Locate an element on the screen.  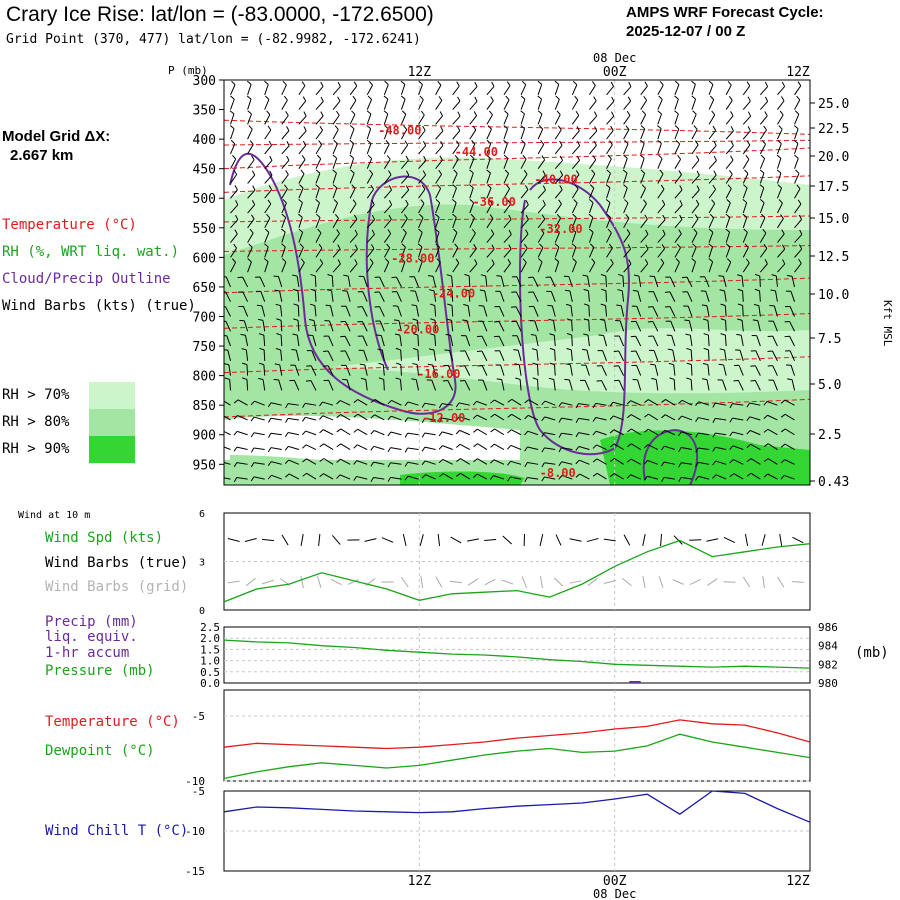
windchill-tick-label: -15 is located at coordinates (195, 871).